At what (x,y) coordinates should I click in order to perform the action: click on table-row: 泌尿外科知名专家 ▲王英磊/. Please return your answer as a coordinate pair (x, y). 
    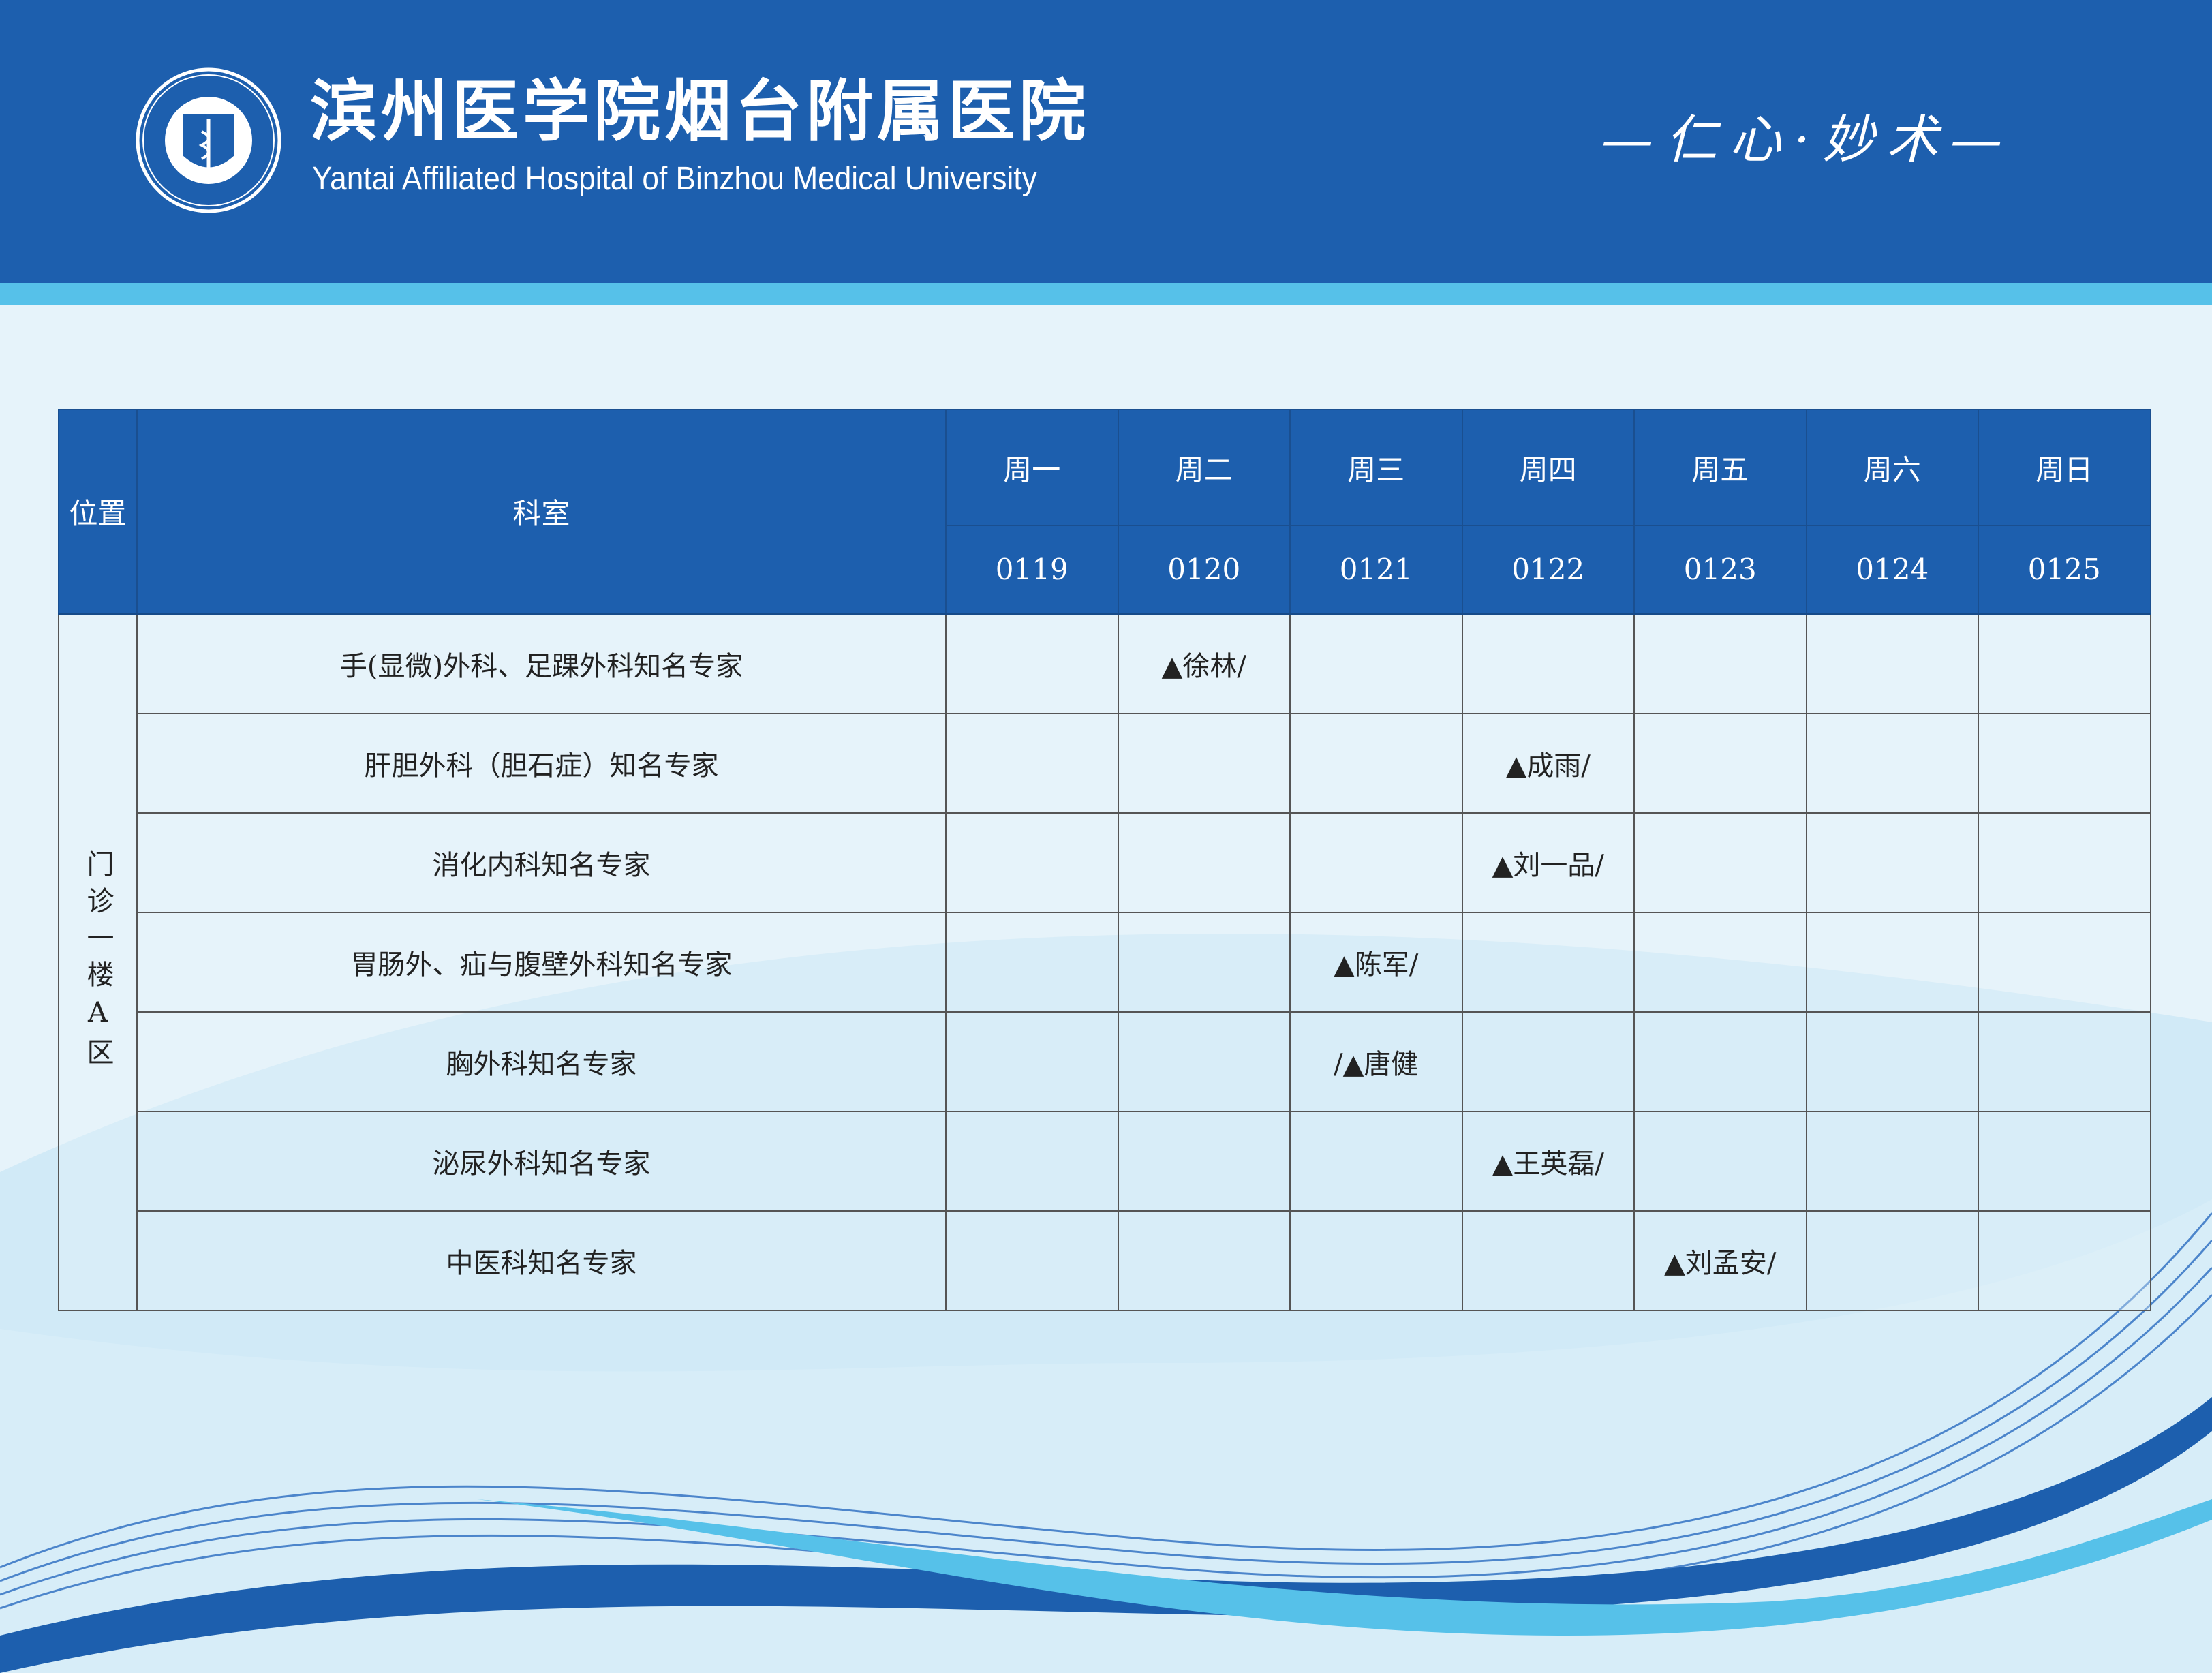
    Looking at the image, I should click on (1105, 1162).